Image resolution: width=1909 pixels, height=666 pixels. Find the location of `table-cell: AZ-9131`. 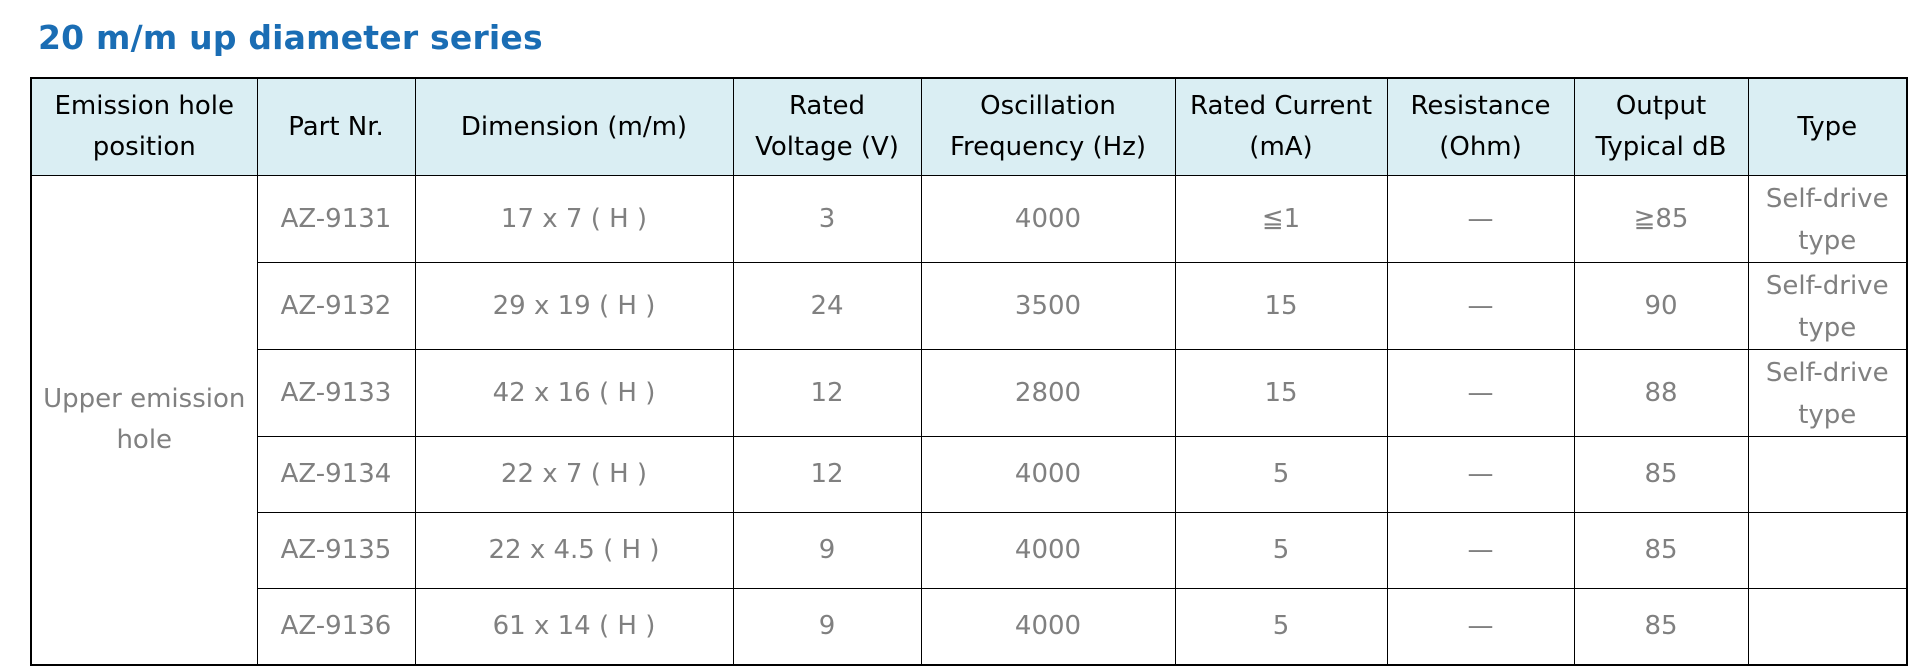

table-cell: AZ-9131 is located at coordinates (336, 219).